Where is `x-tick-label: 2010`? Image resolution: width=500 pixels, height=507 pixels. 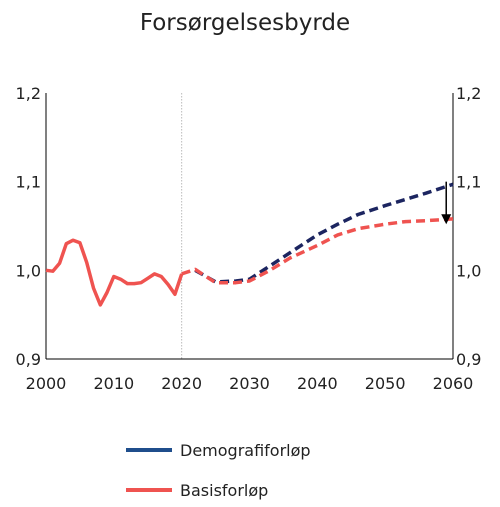 x-tick-label: 2010 is located at coordinates (113, 383).